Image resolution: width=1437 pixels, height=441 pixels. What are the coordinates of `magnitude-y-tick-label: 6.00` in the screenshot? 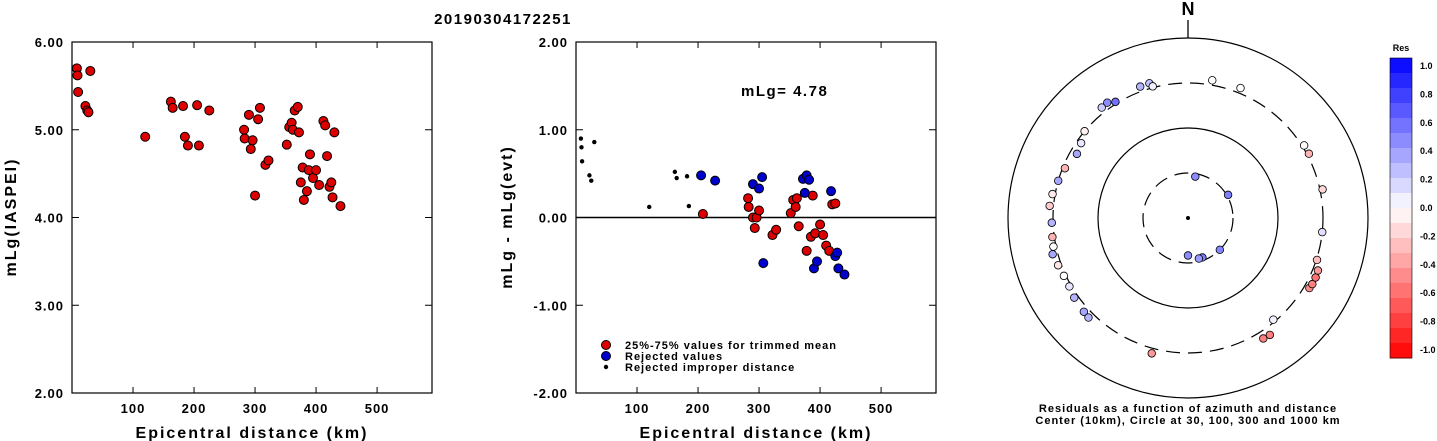 It's located at (49, 42).